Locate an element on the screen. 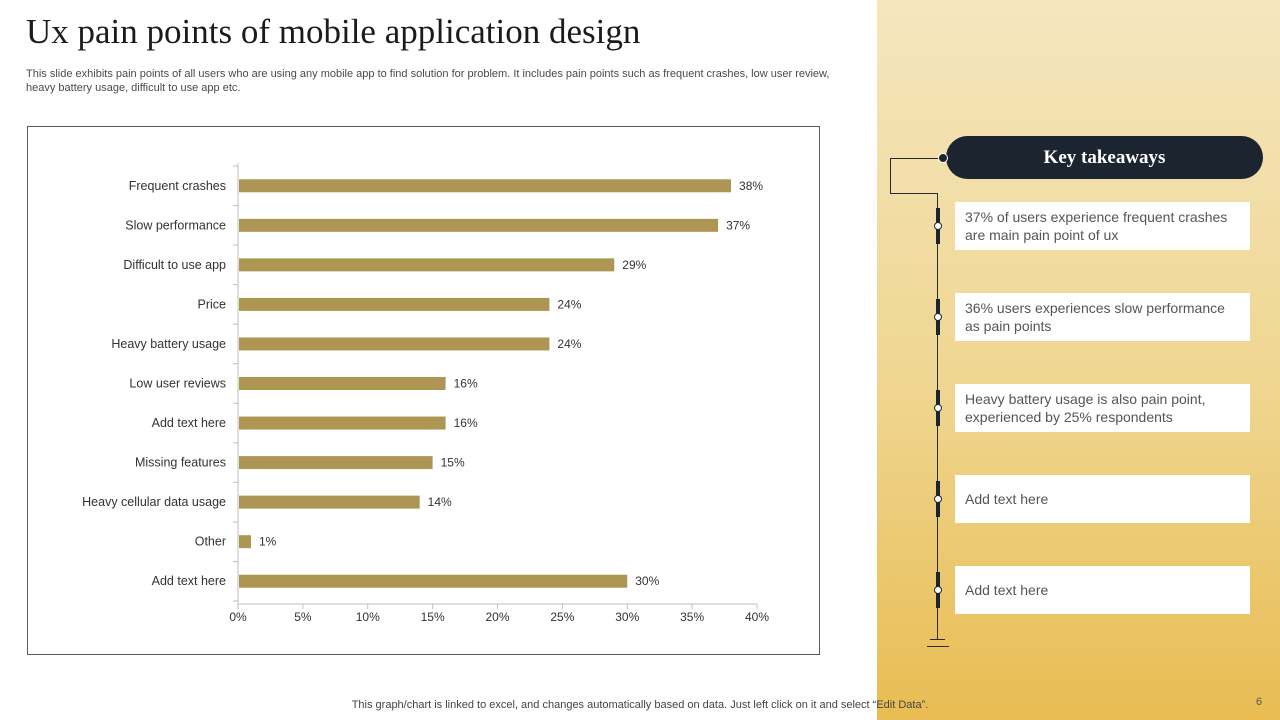  x-tick-label: 5% is located at coordinates (303, 617).